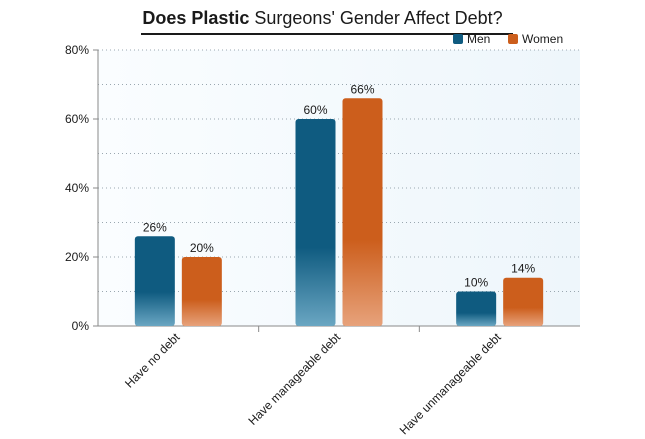 The width and height of the screenshot is (645, 439). Describe the element at coordinates (77, 50) in the screenshot. I see `y-tick-label: 80%` at that location.